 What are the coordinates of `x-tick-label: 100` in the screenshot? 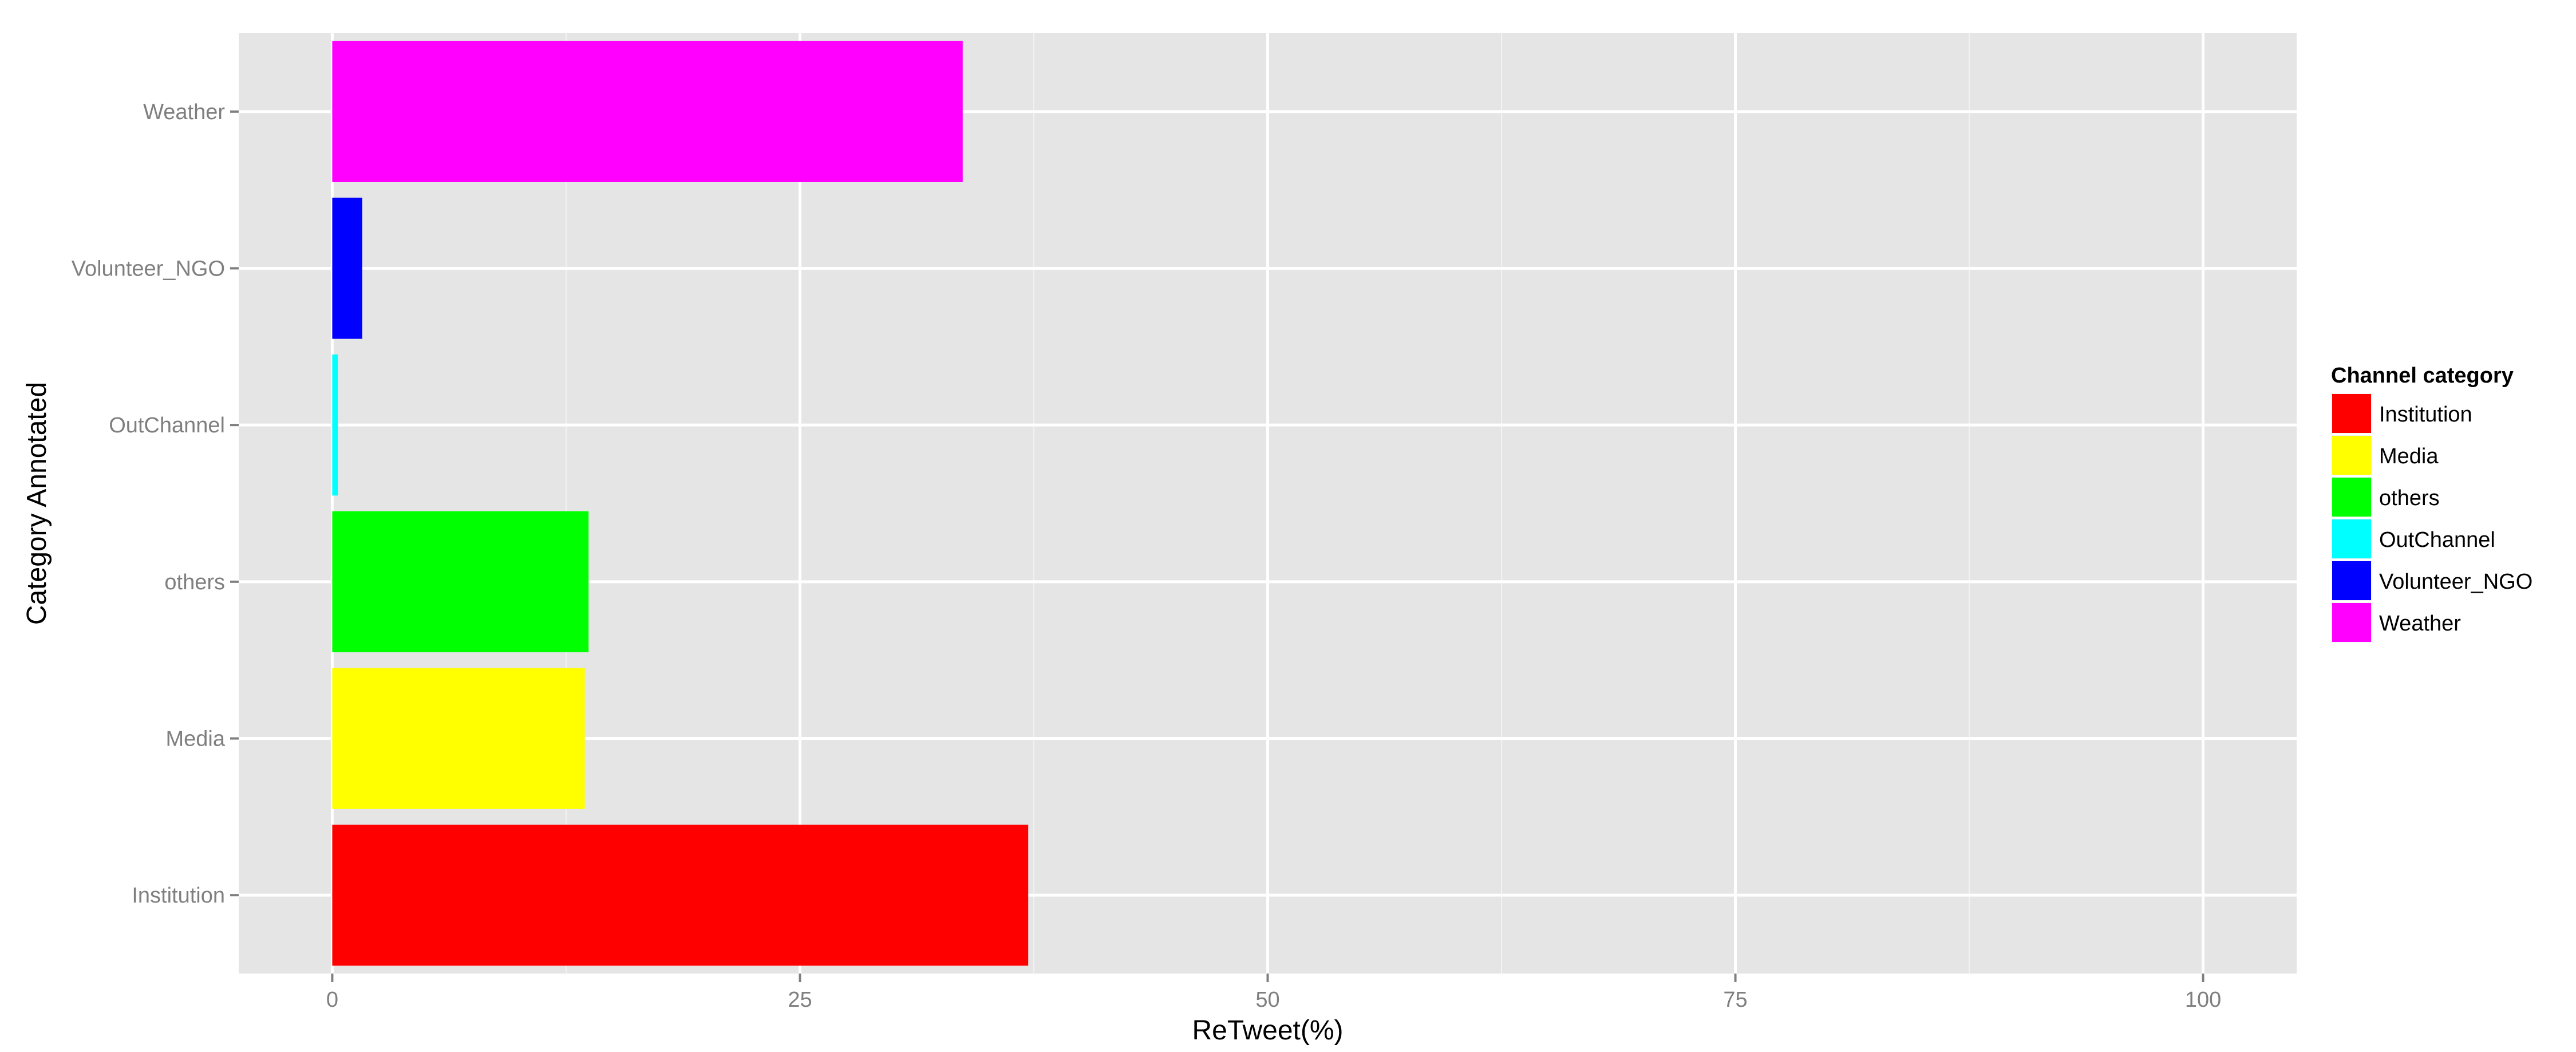 It's located at (2203, 1000).